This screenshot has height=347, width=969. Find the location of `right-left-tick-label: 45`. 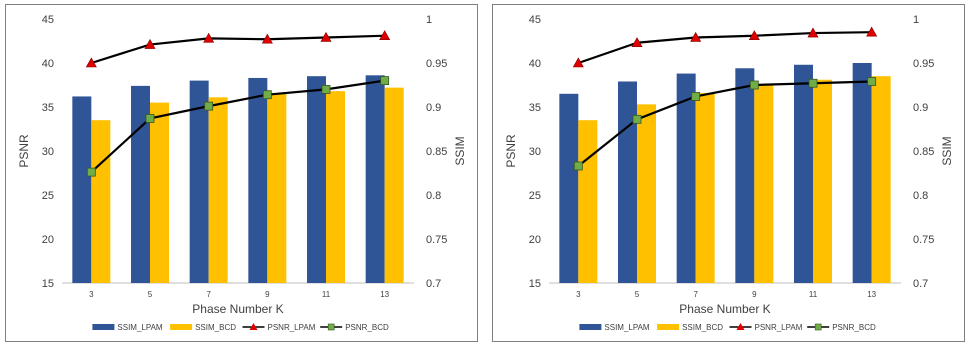

right-left-tick-label: 45 is located at coordinates (535, 20).